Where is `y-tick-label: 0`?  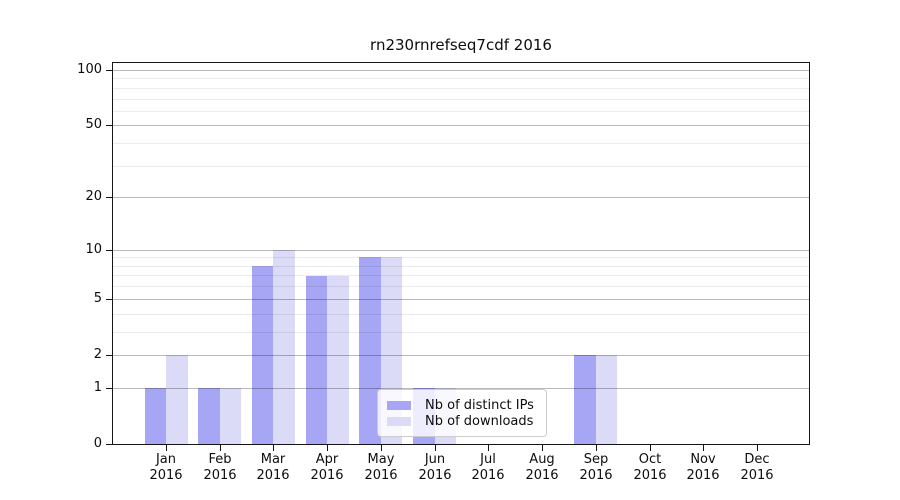
y-tick-label: 0 is located at coordinates (97, 443).